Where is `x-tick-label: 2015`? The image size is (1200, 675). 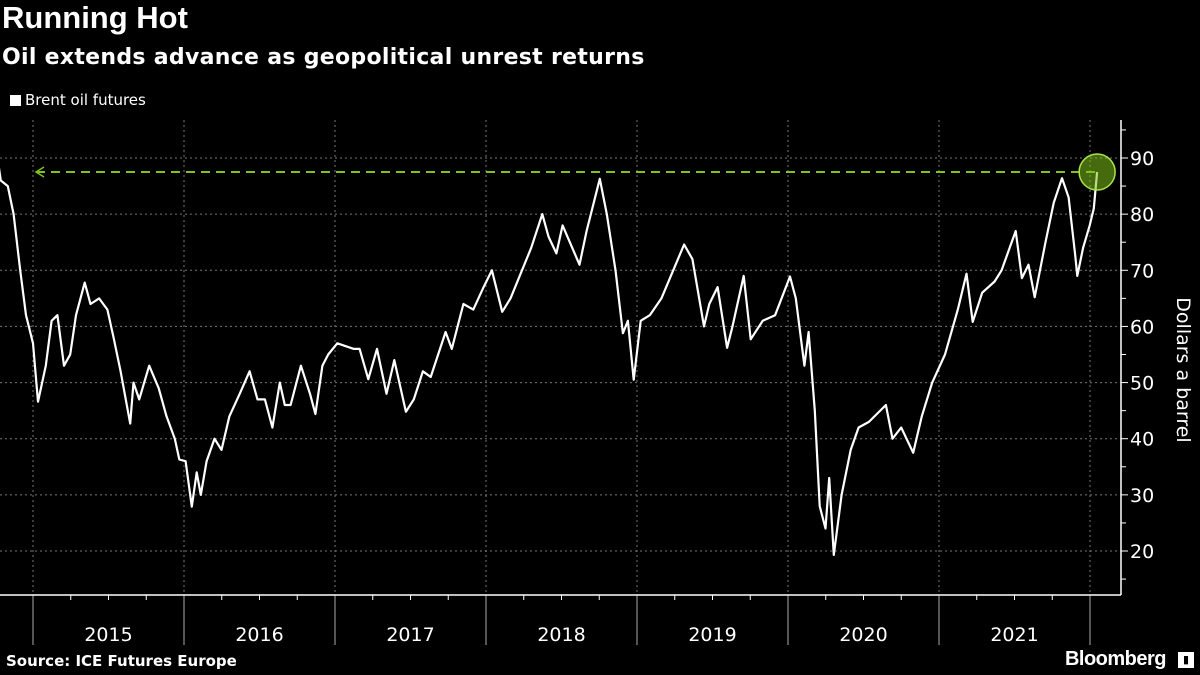 x-tick-label: 2015 is located at coordinates (108, 635).